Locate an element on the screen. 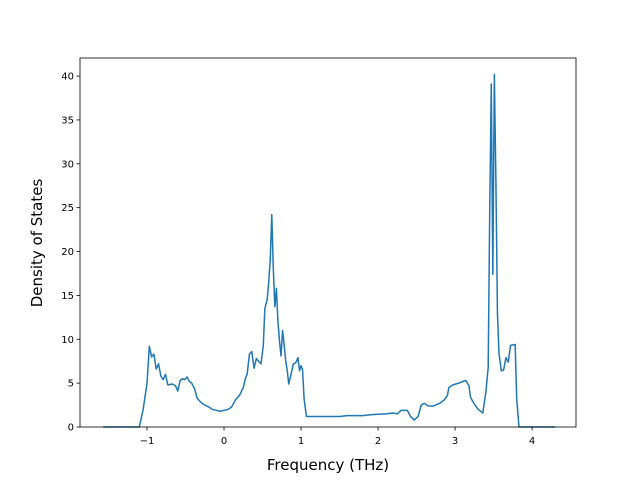  y-tick-label: 30 is located at coordinates (67, 164).